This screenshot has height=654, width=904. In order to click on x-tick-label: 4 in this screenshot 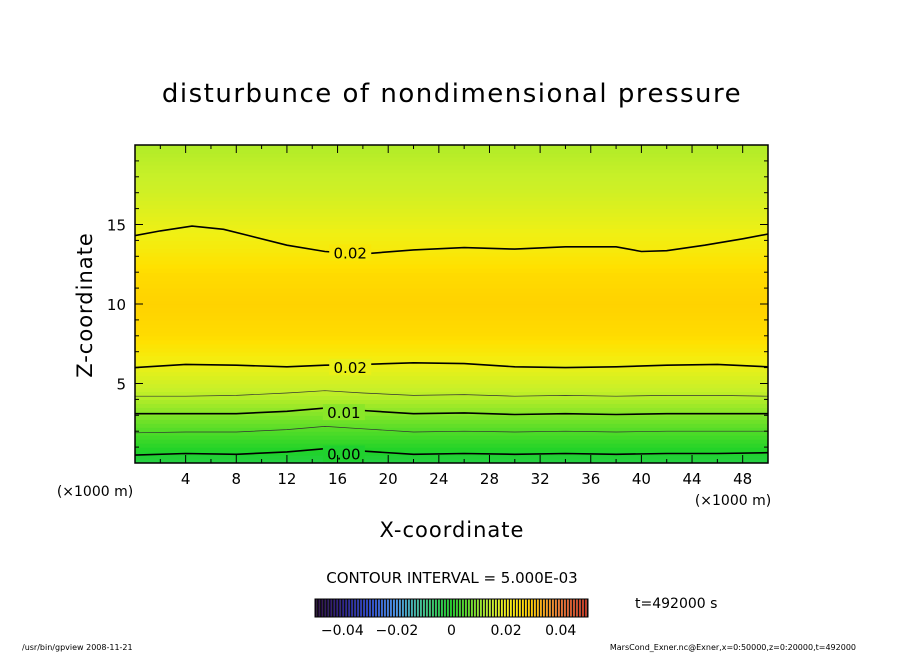, I will do `click(186, 479)`.